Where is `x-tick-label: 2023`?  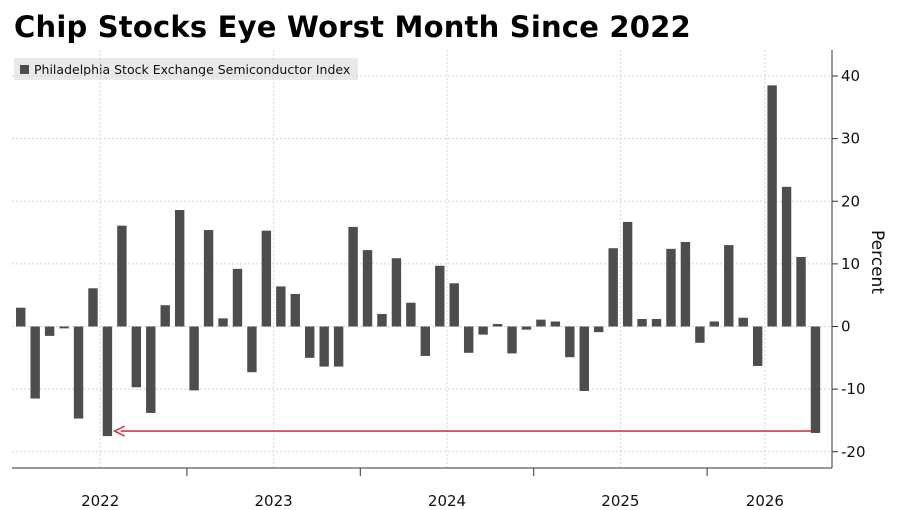
x-tick-label: 2023 is located at coordinates (274, 501).